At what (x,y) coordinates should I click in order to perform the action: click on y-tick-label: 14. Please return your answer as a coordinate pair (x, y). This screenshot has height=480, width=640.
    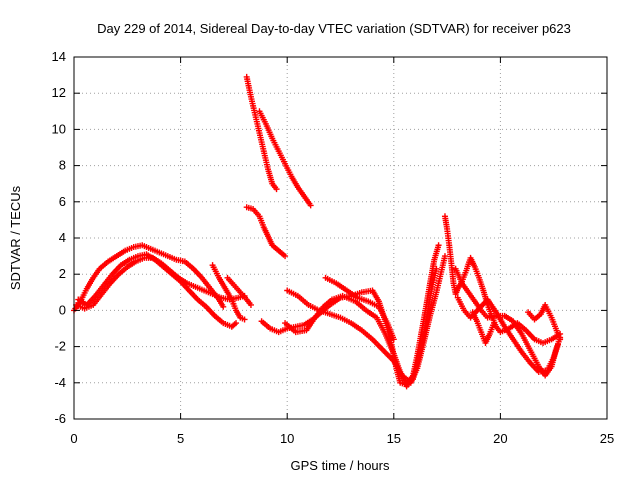
    Looking at the image, I should click on (59, 56).